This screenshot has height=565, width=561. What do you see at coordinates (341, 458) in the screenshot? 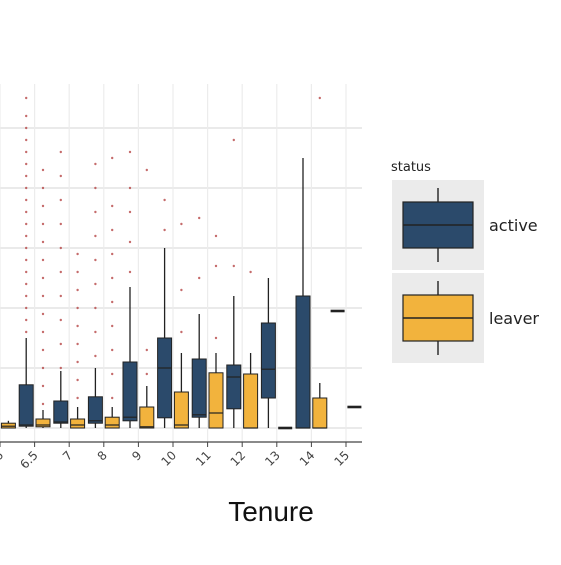
I see `x-tick-label: 15` at bounding box center [341, 458].